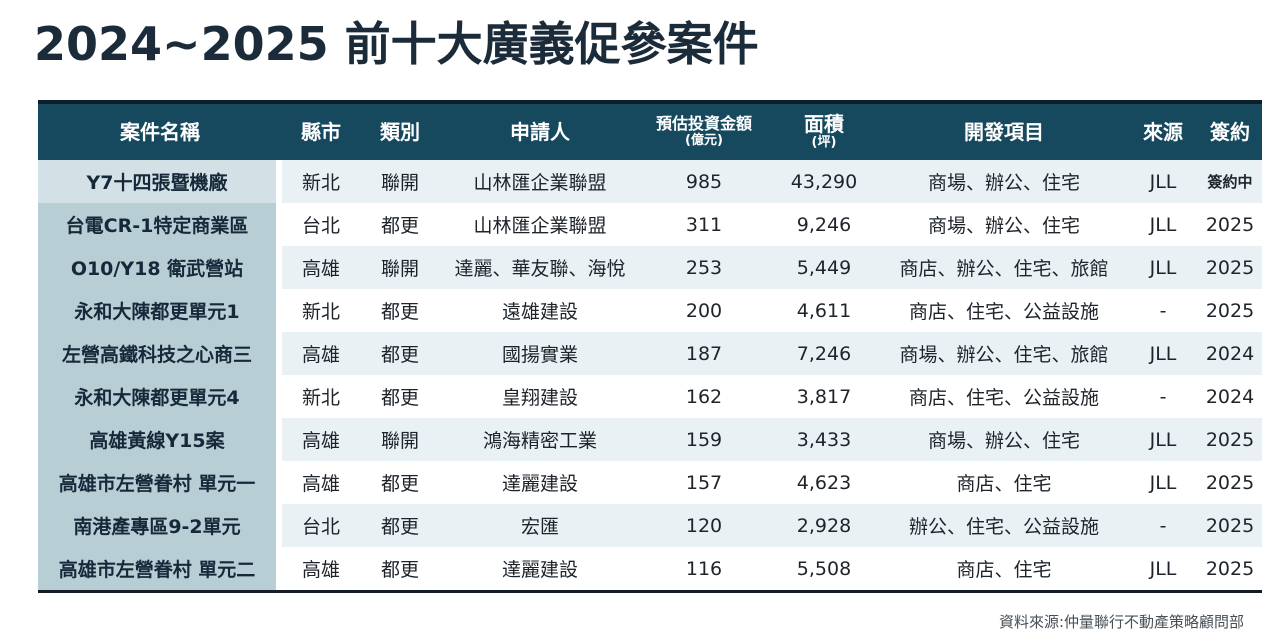 The image size is (1280, 640). What do you see at coordinates (160, 525) in the screenshot?
I see `cell-name: 南港產專區9-2單元` at bounding box center [160, 525].